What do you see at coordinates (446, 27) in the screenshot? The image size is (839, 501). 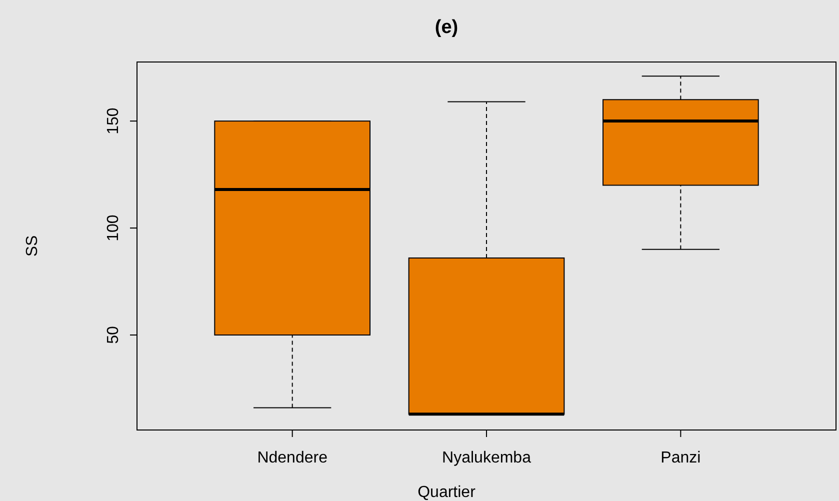 I see `chart-title: (e)` at bounding box center [446, 27].